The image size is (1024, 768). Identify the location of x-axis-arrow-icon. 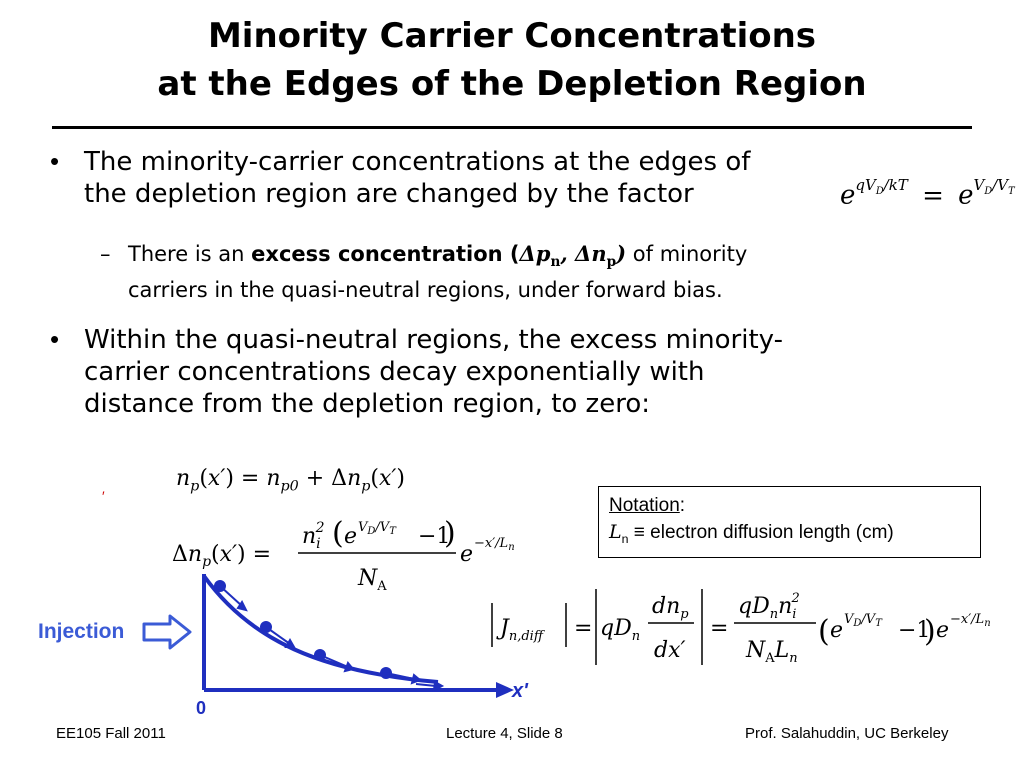
(505, 690).